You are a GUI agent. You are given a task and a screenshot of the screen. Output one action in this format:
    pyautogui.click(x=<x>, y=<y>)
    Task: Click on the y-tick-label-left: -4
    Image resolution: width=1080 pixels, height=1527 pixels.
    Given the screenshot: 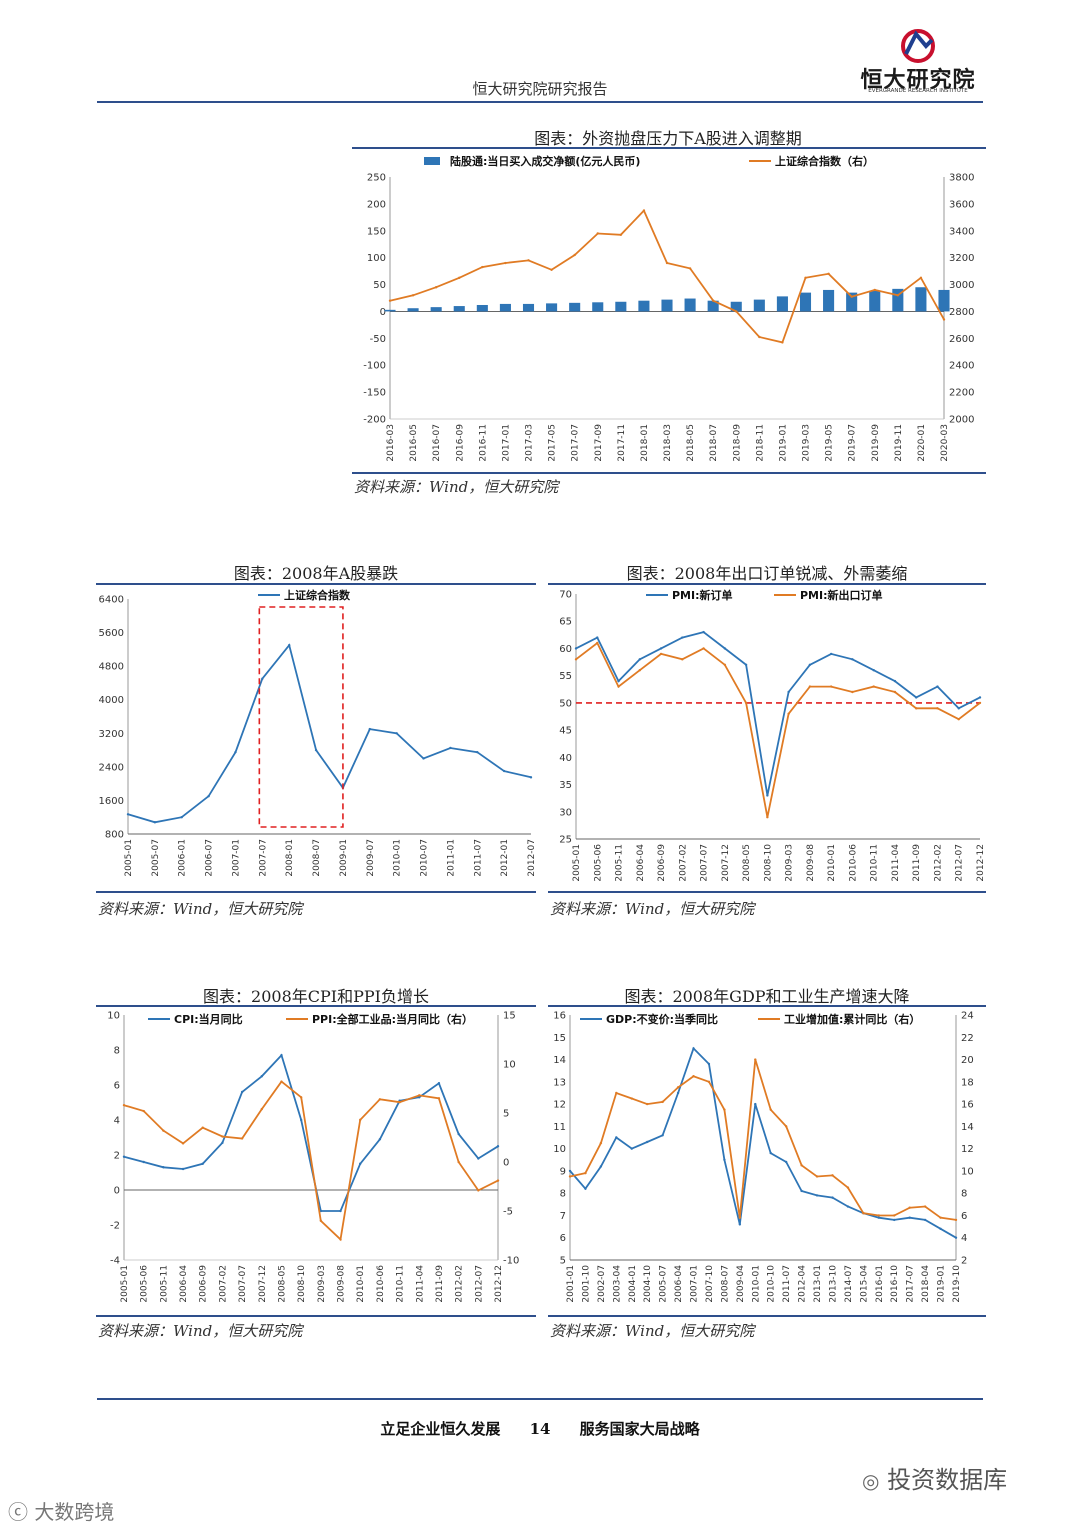 What is the action you would take?
    pyautogui.click(x=115, y=1261)
    